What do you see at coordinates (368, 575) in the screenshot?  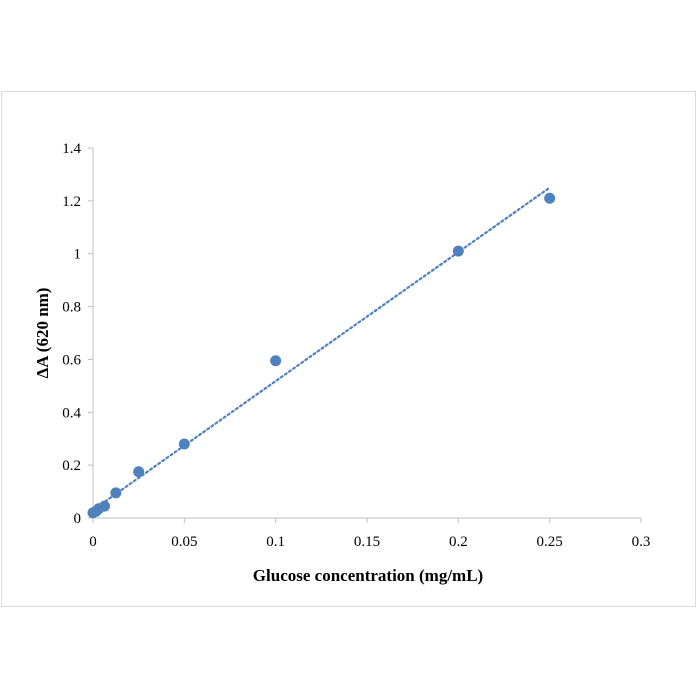 I see `x-axis-title: Glucose concentration (mg/mL)` at bounding box center [368, 575].